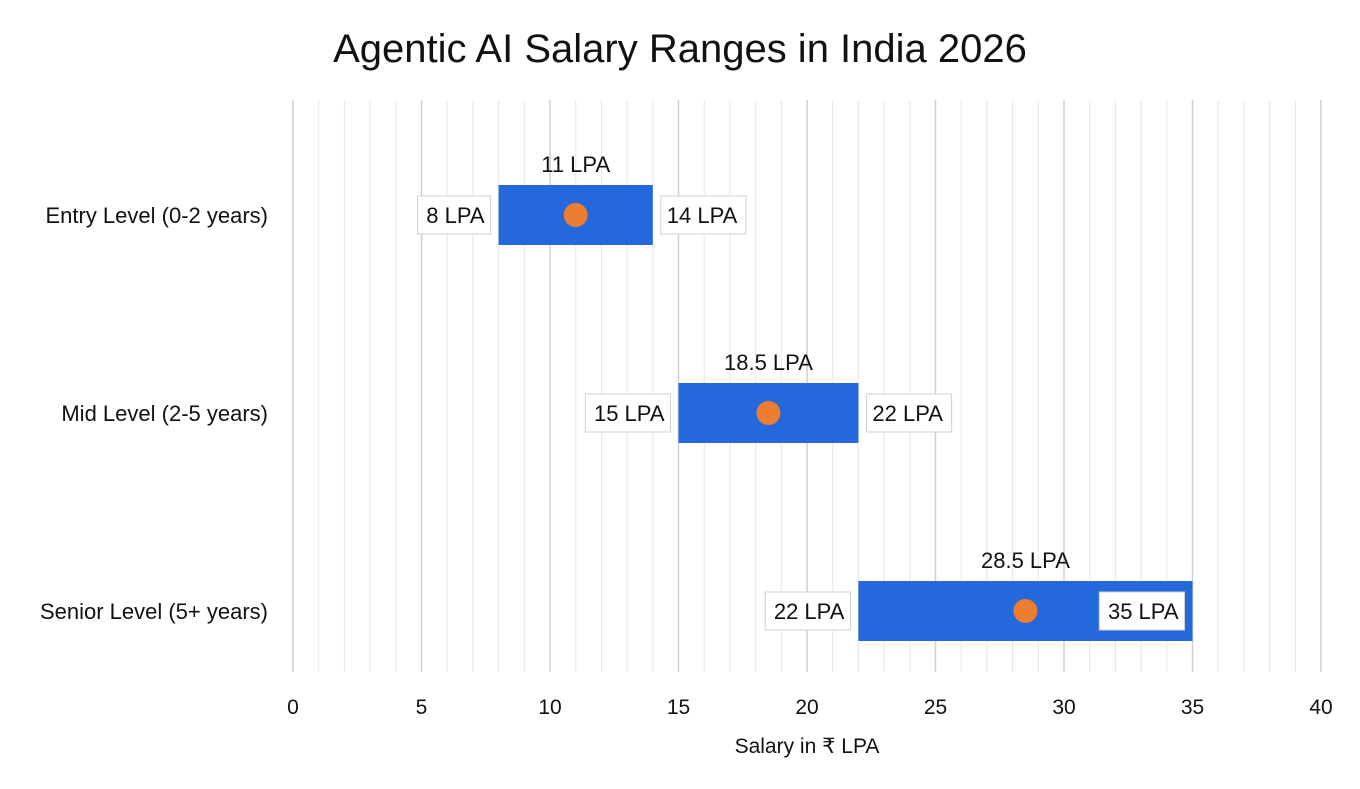  I want to click on midpoint-label: 28.5 LPA, so click(1025, 560).